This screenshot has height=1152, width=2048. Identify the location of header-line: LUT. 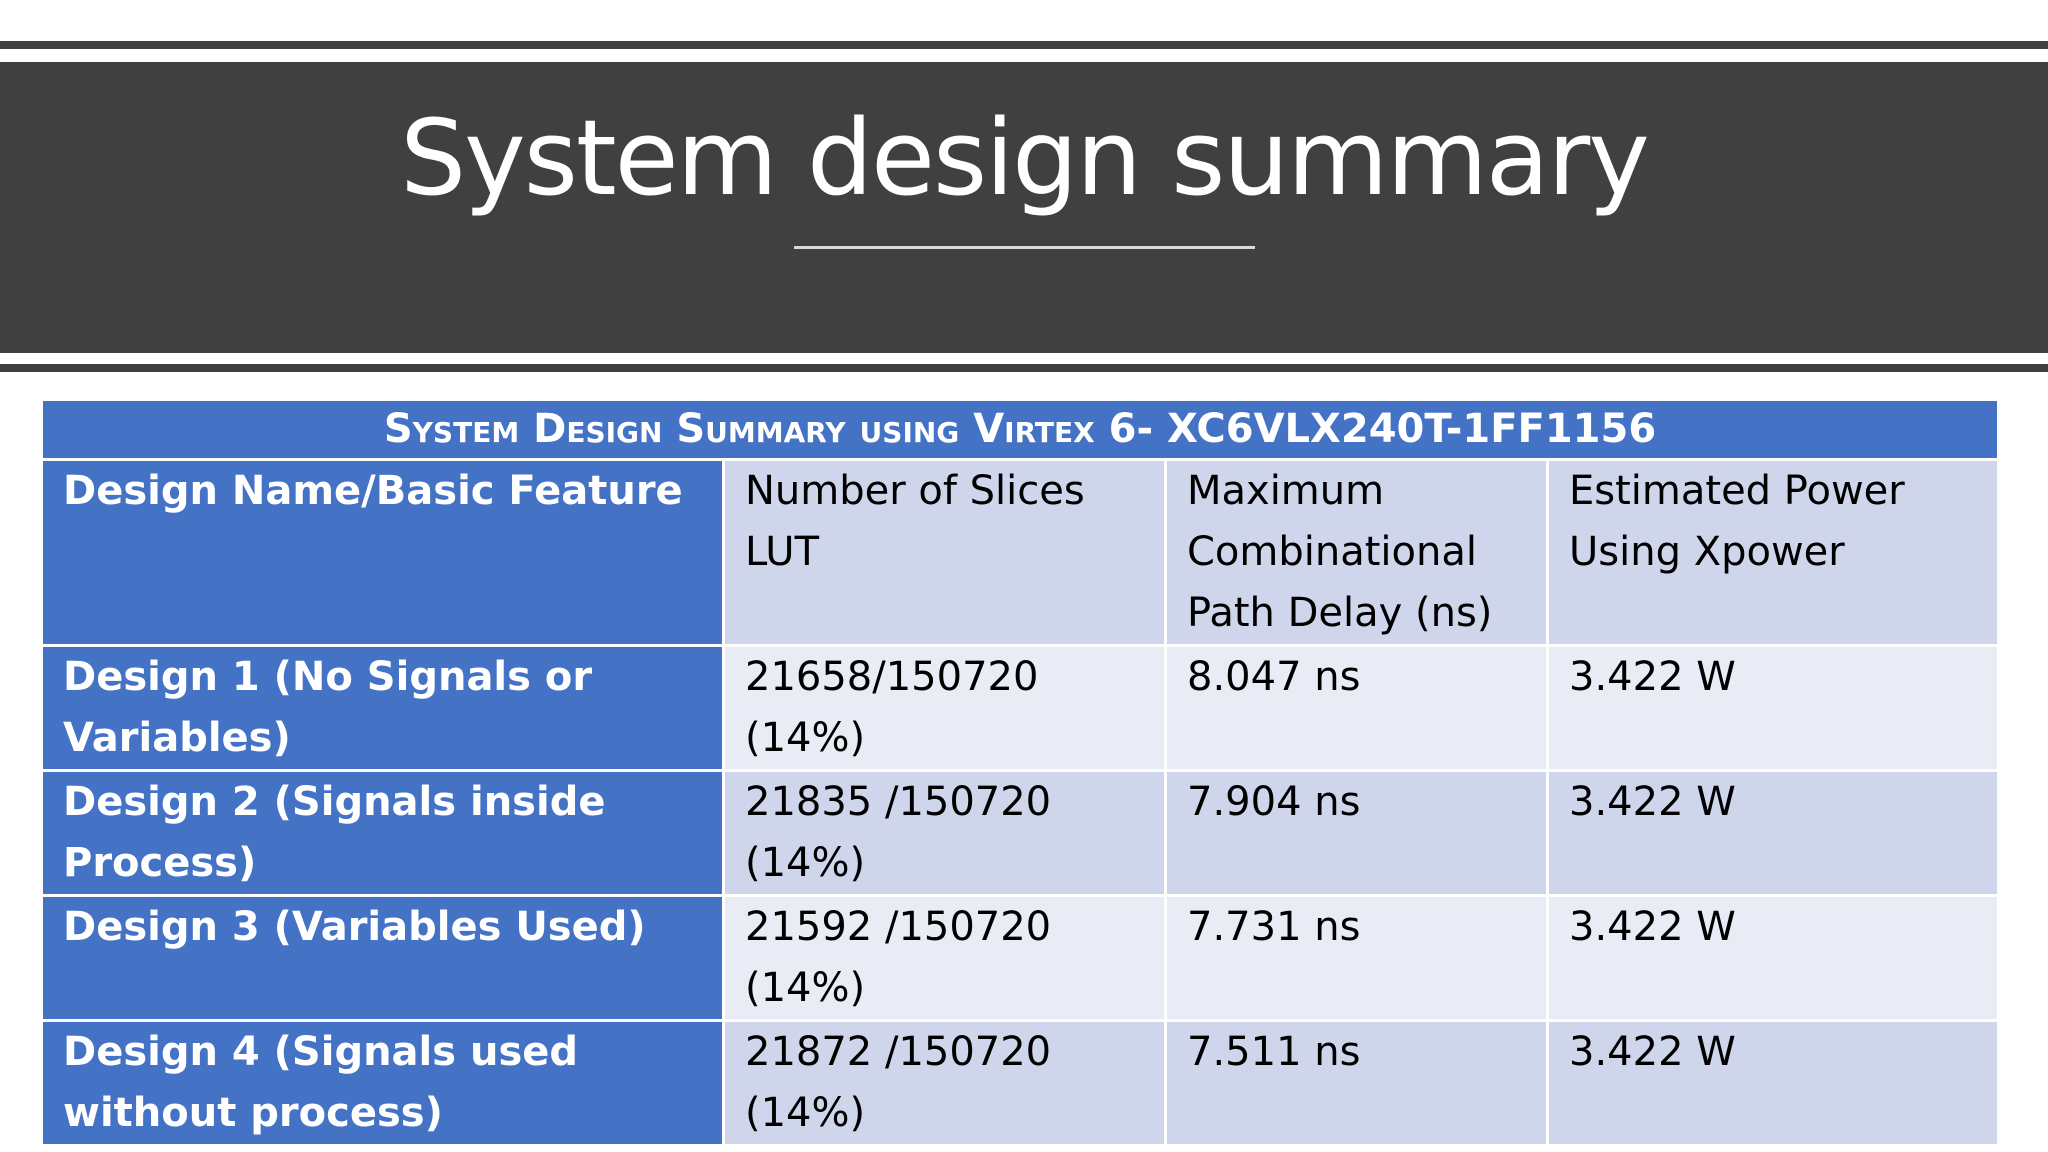
(782, 552).